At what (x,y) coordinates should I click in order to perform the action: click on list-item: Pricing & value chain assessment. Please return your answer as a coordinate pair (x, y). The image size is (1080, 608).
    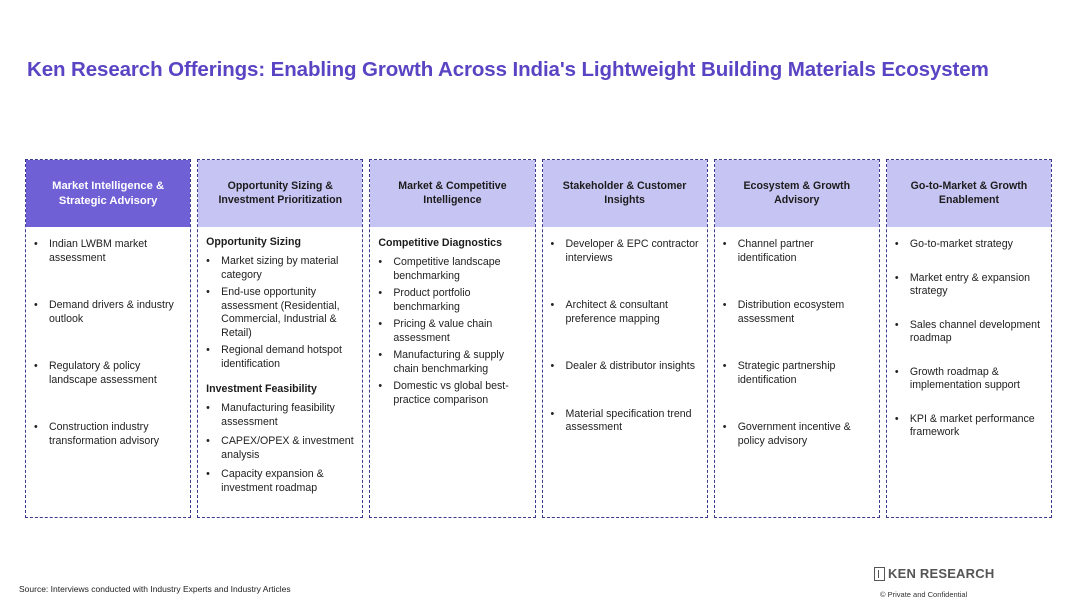
    Looking at the image, I should click on (452, 331).